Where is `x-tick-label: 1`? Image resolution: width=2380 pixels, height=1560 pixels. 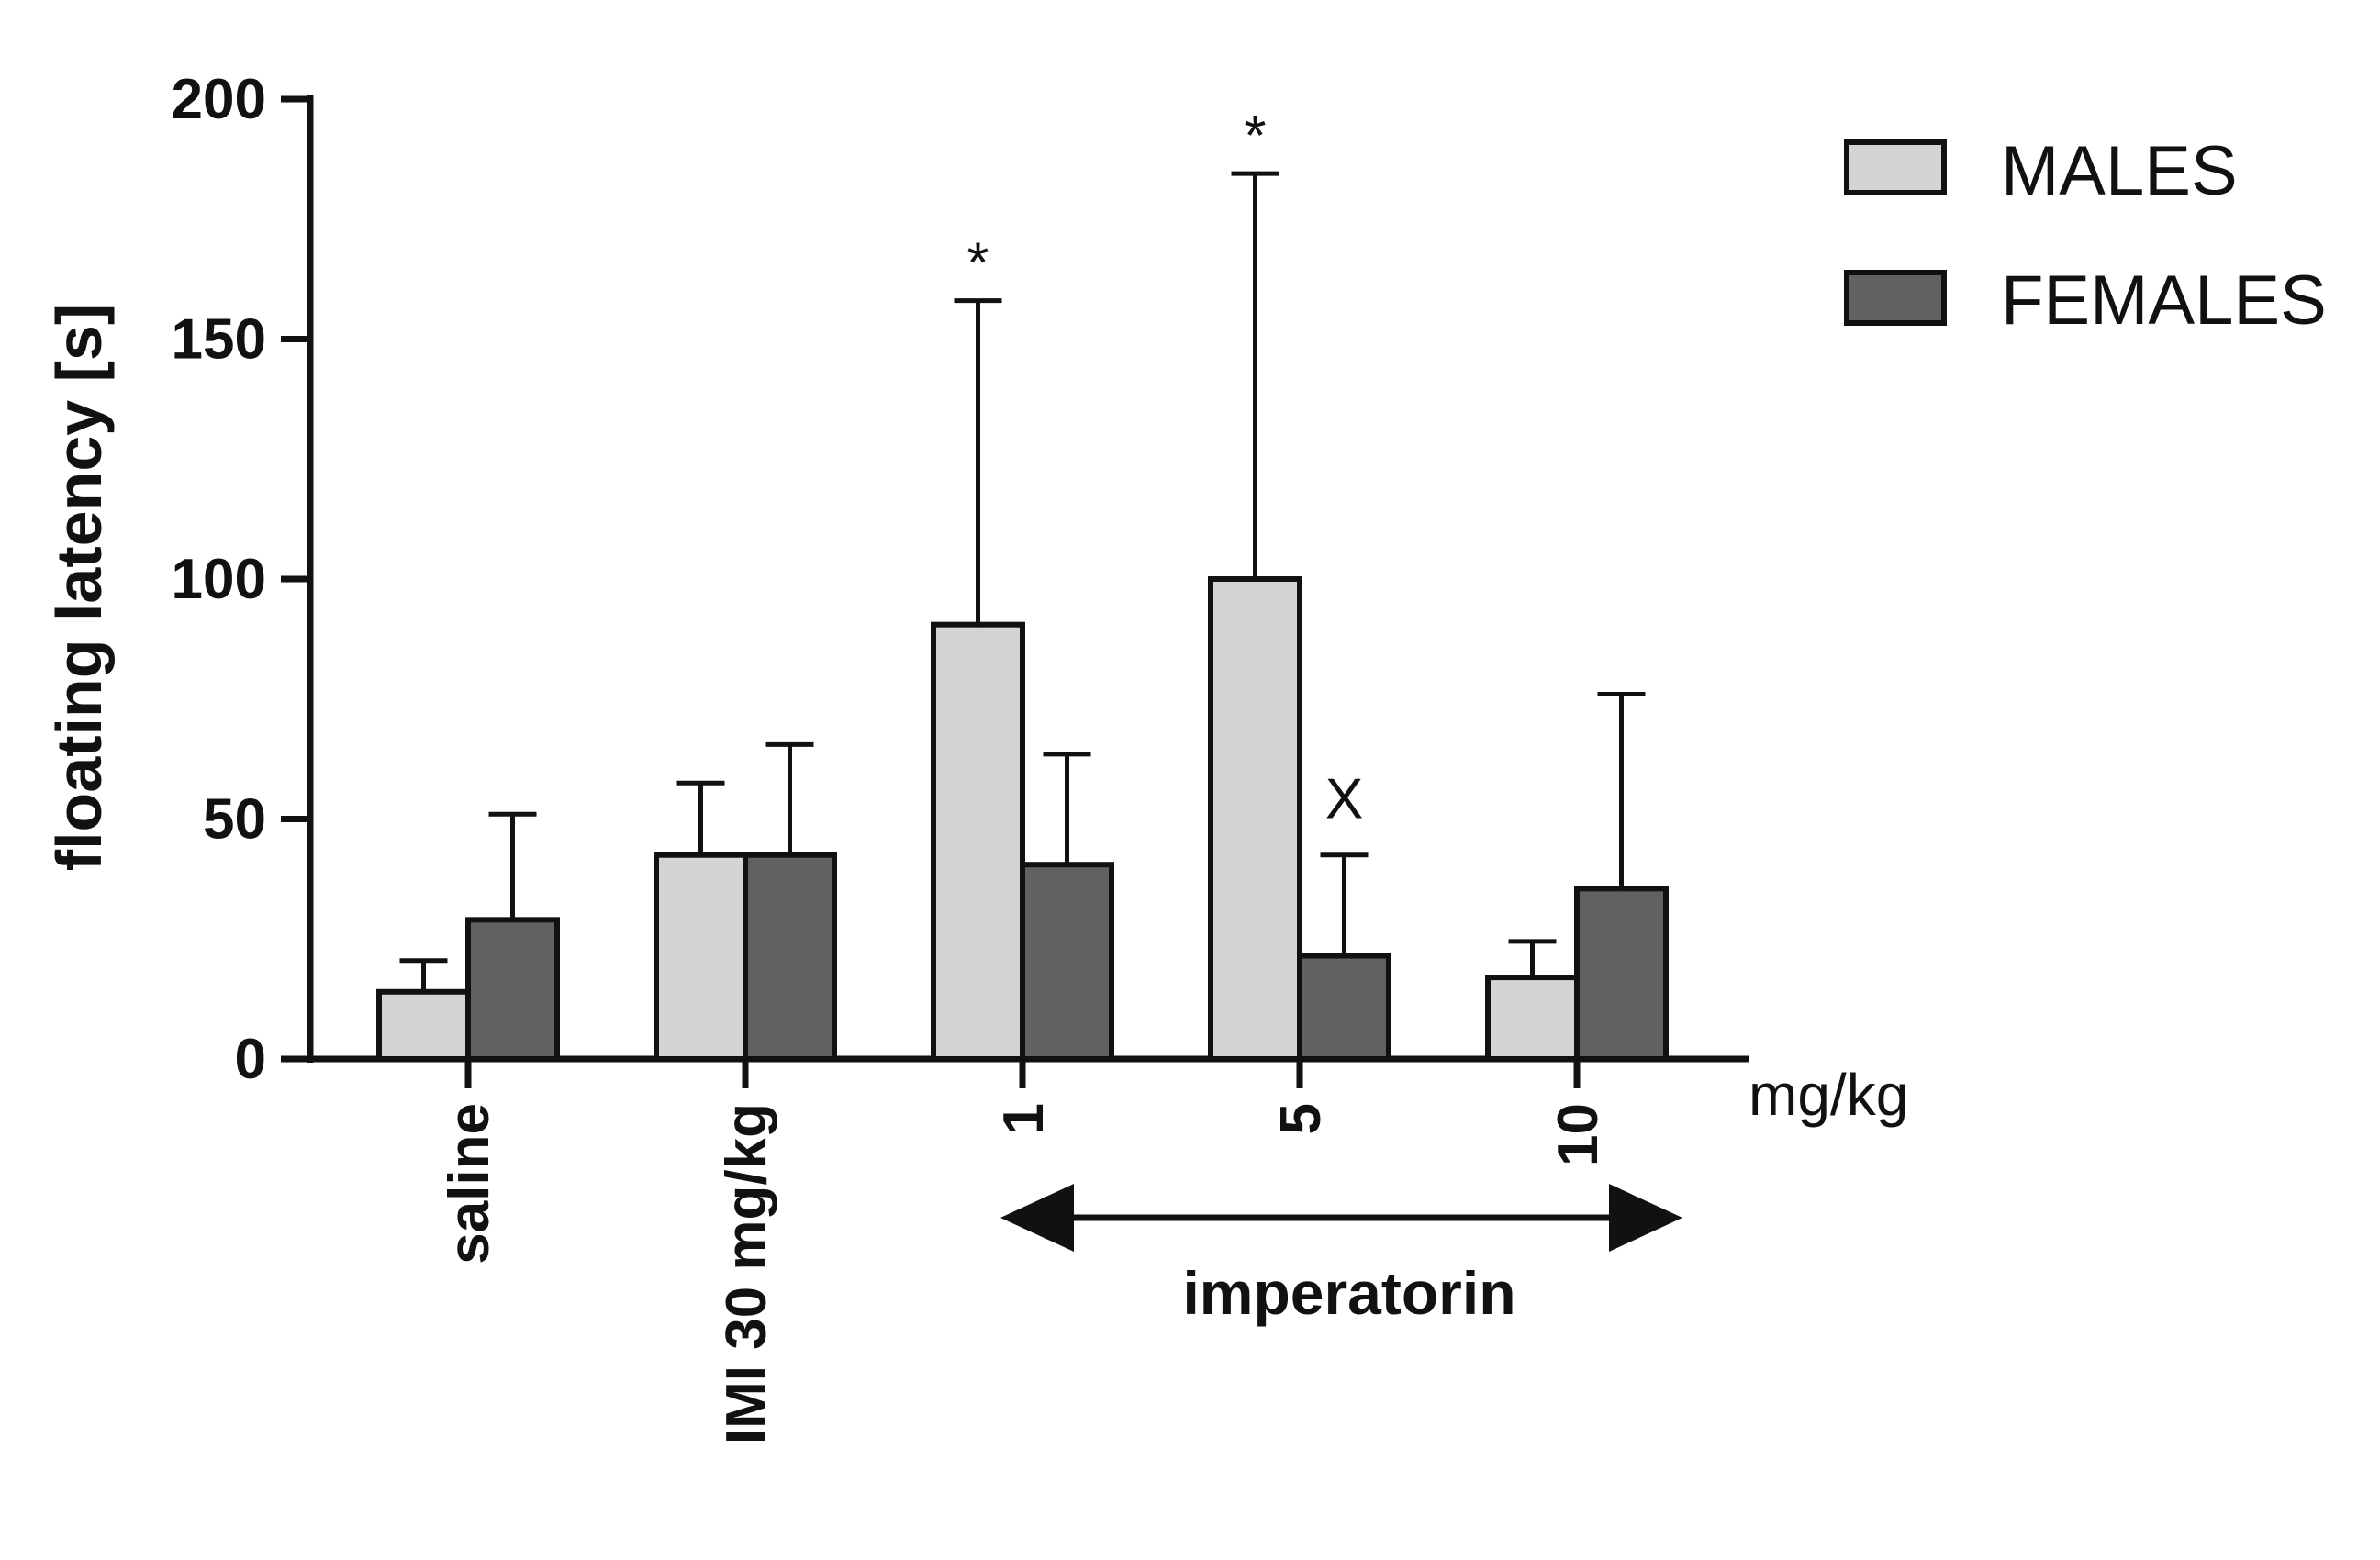 x-tick-label: 1 is located at coordinates (1024, 1118).